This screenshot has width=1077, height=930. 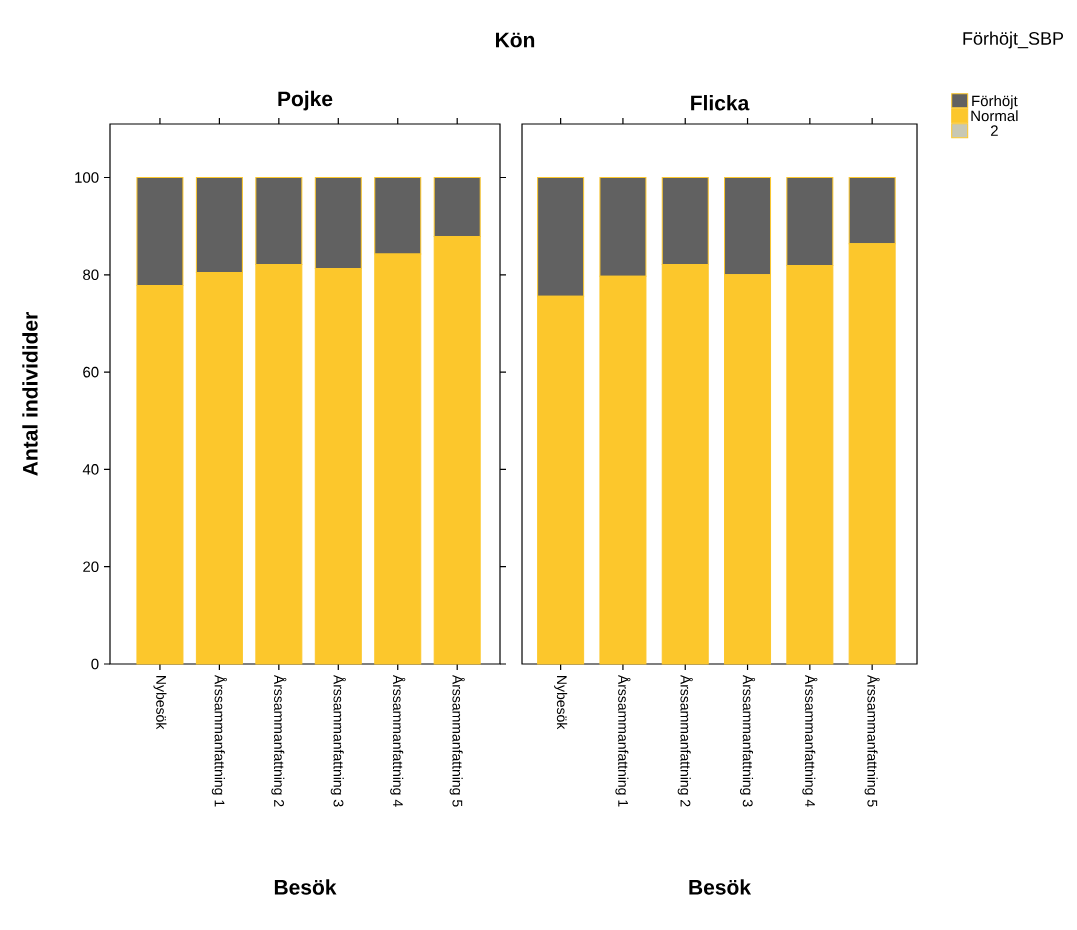 What do you see at coordinates (91, 567) in the screenshot?
I see `y-tick-label: 20` at bounding box center [91, 567].